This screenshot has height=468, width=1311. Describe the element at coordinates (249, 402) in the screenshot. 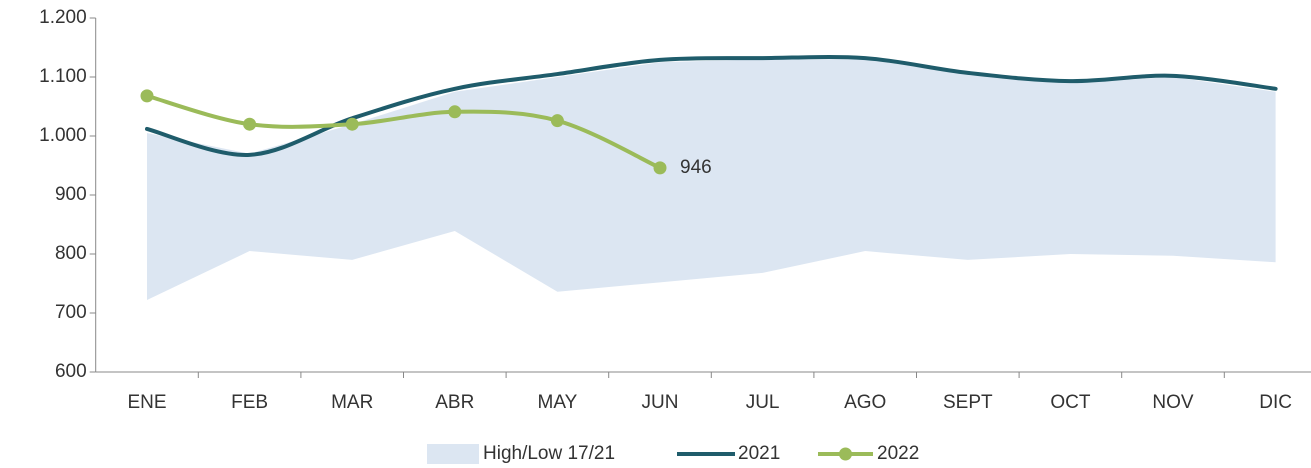

I see `x-tick-label: FEB` at that location.